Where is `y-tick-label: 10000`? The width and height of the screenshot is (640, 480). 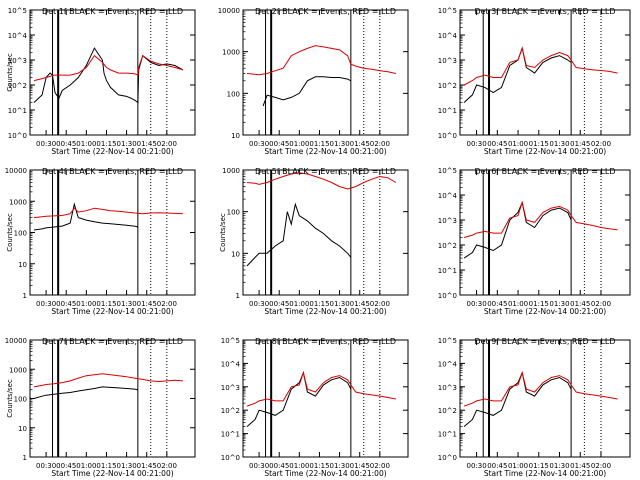
y-tick-label: 10000 is located at coordinates (229, 11).